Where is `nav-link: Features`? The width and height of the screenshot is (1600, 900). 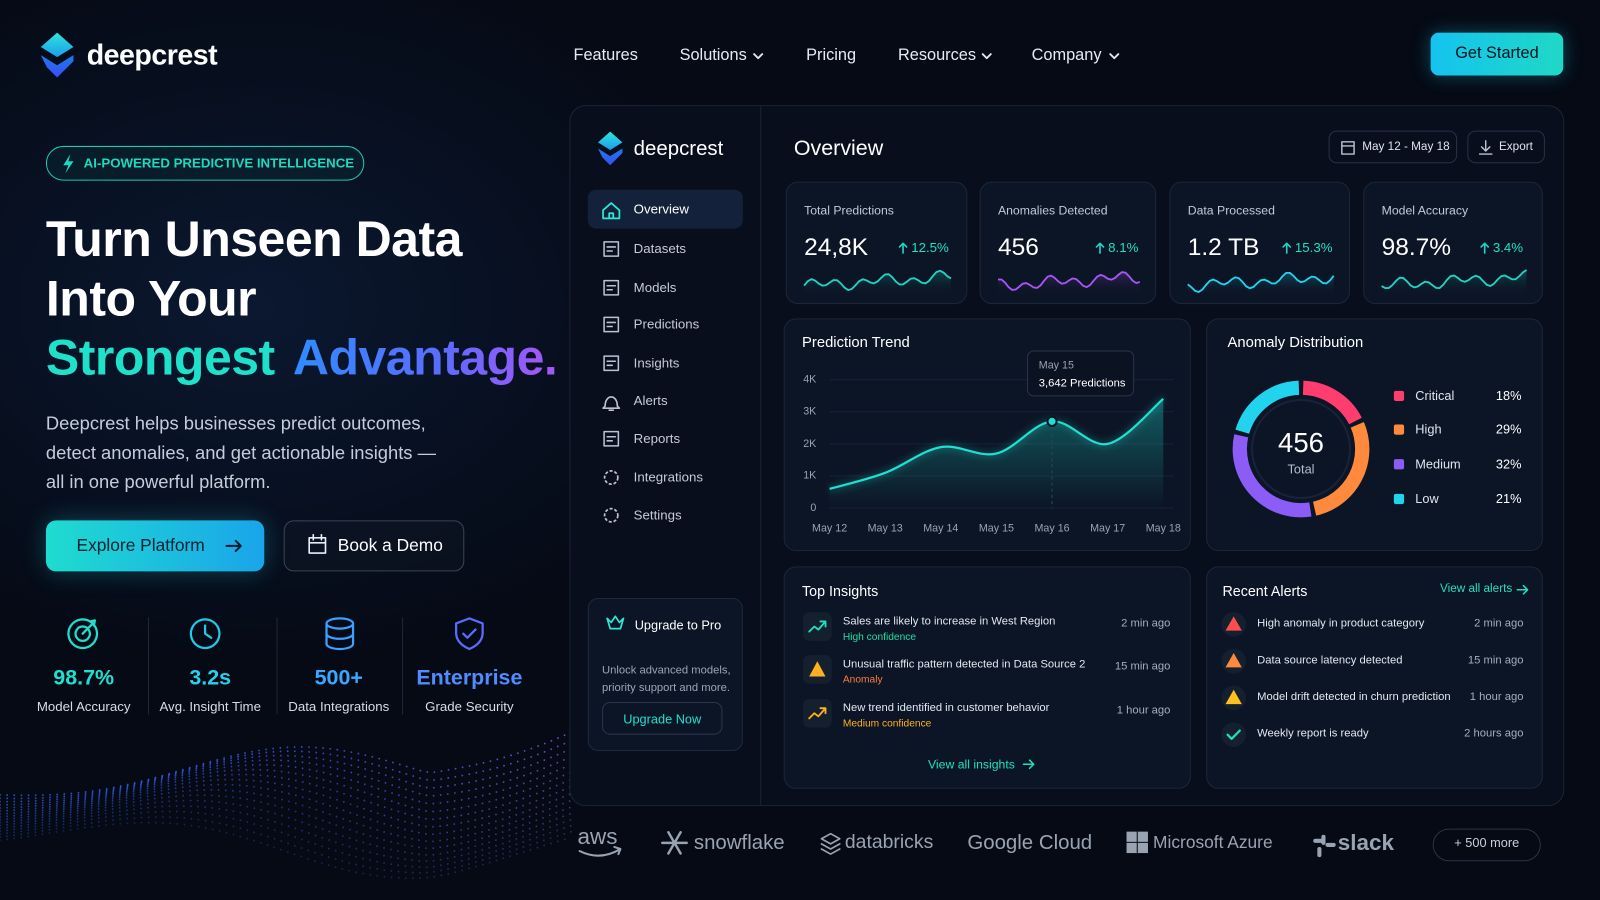 nav-link: Features is located at coordinates (605, 56).